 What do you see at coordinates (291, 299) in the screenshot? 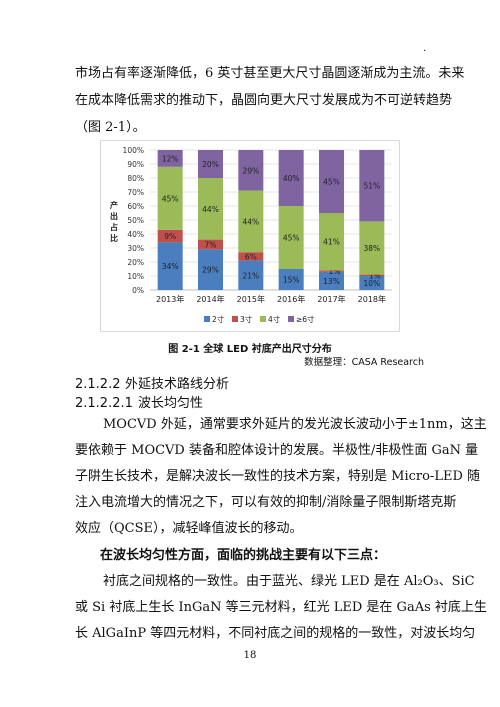
I see `x-tick-label: 2016年` at bounding box center [291, 299].